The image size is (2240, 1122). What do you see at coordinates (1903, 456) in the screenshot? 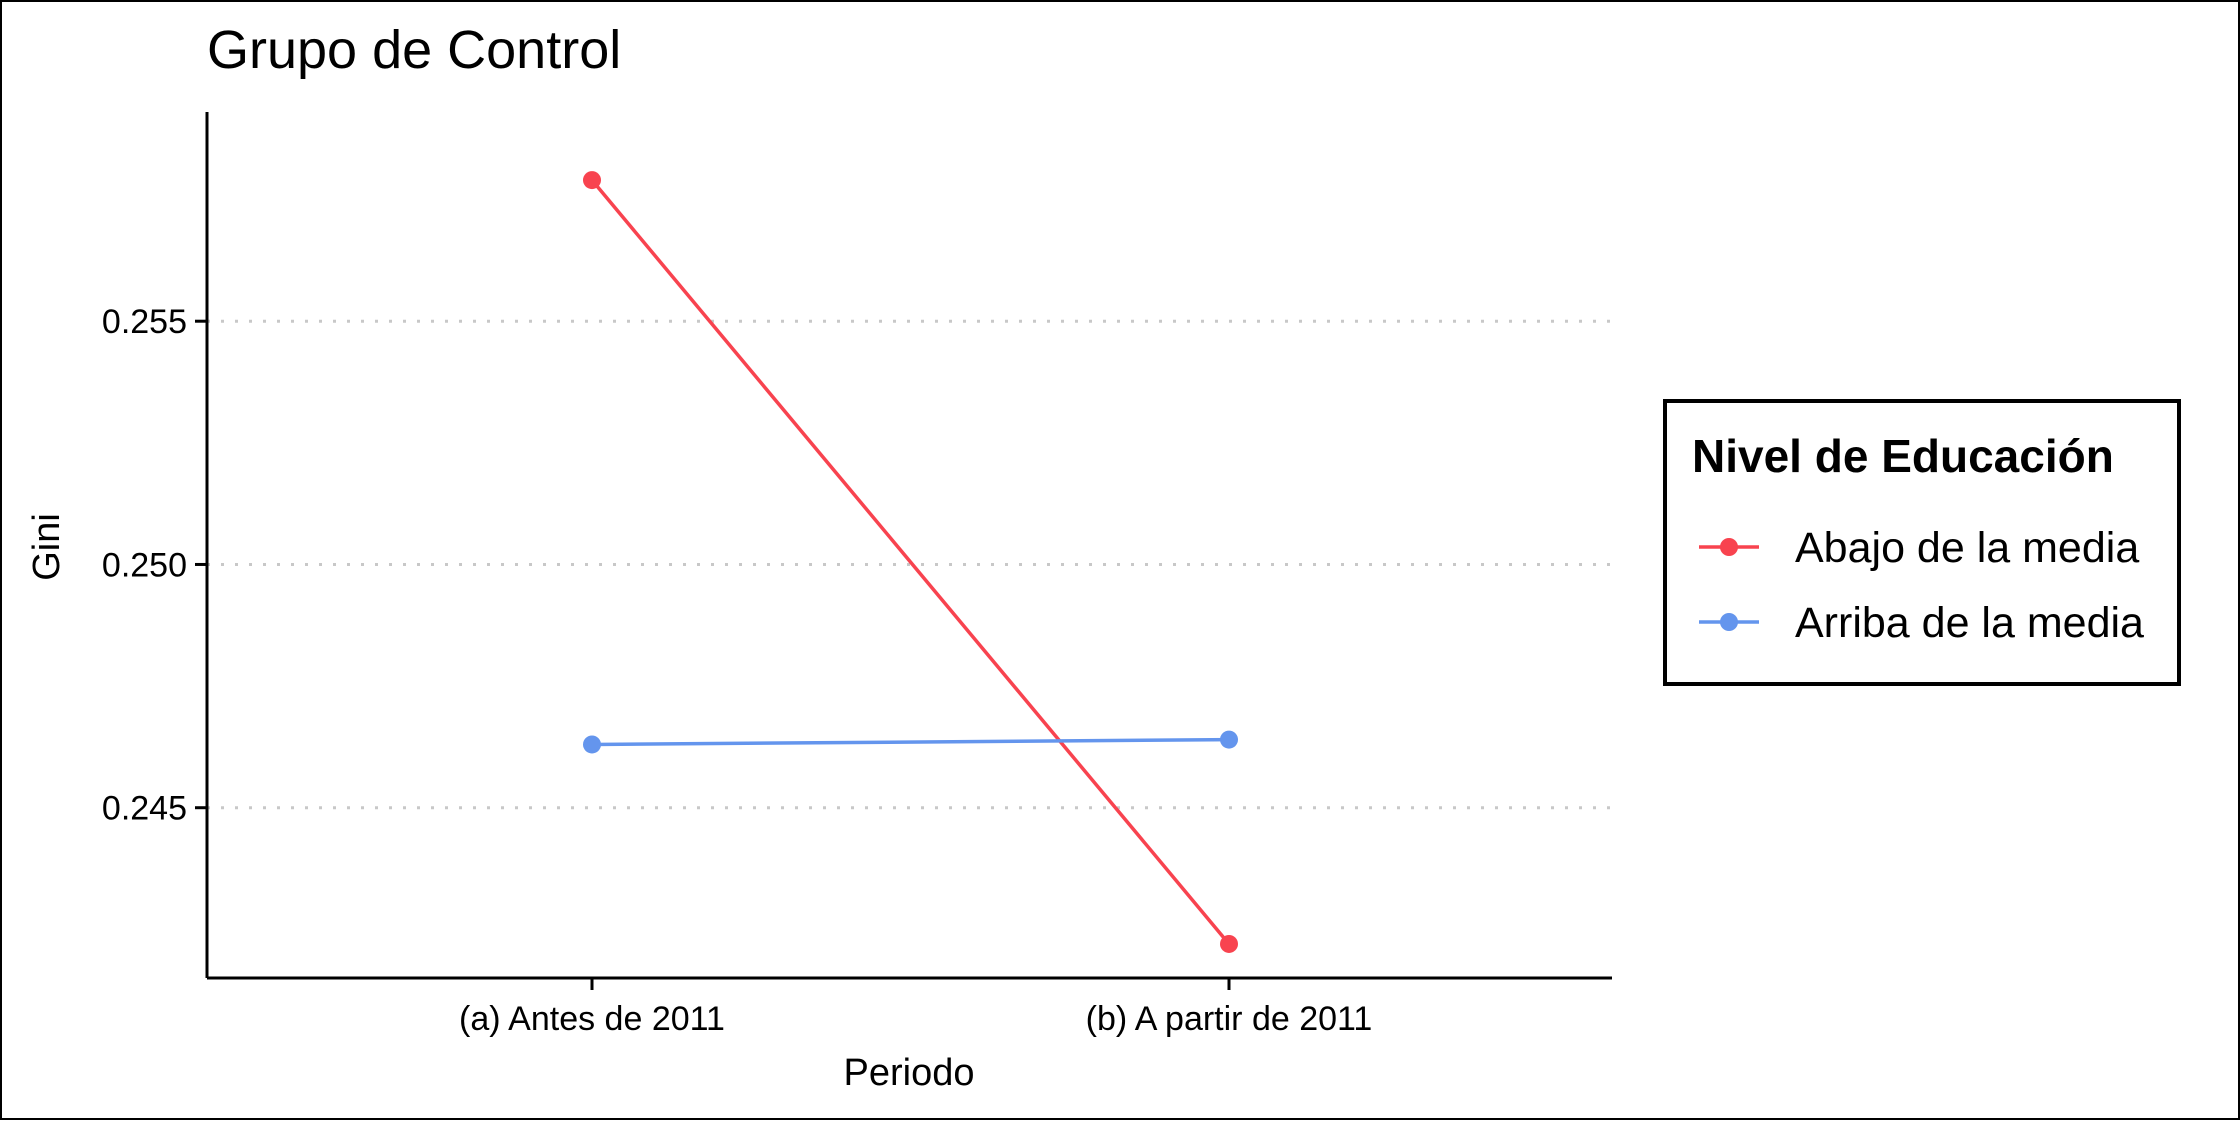
I see `legend-title: Nivel de Educación` at bounding box center [1903, 456].